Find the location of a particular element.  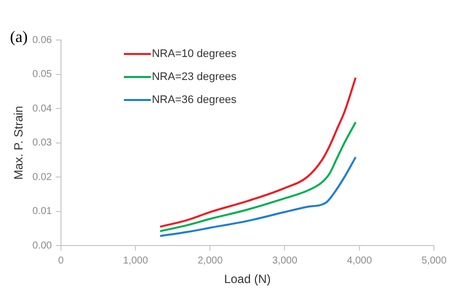

legend-label: NRA=23 degrees is located at coordinates (195, 77).